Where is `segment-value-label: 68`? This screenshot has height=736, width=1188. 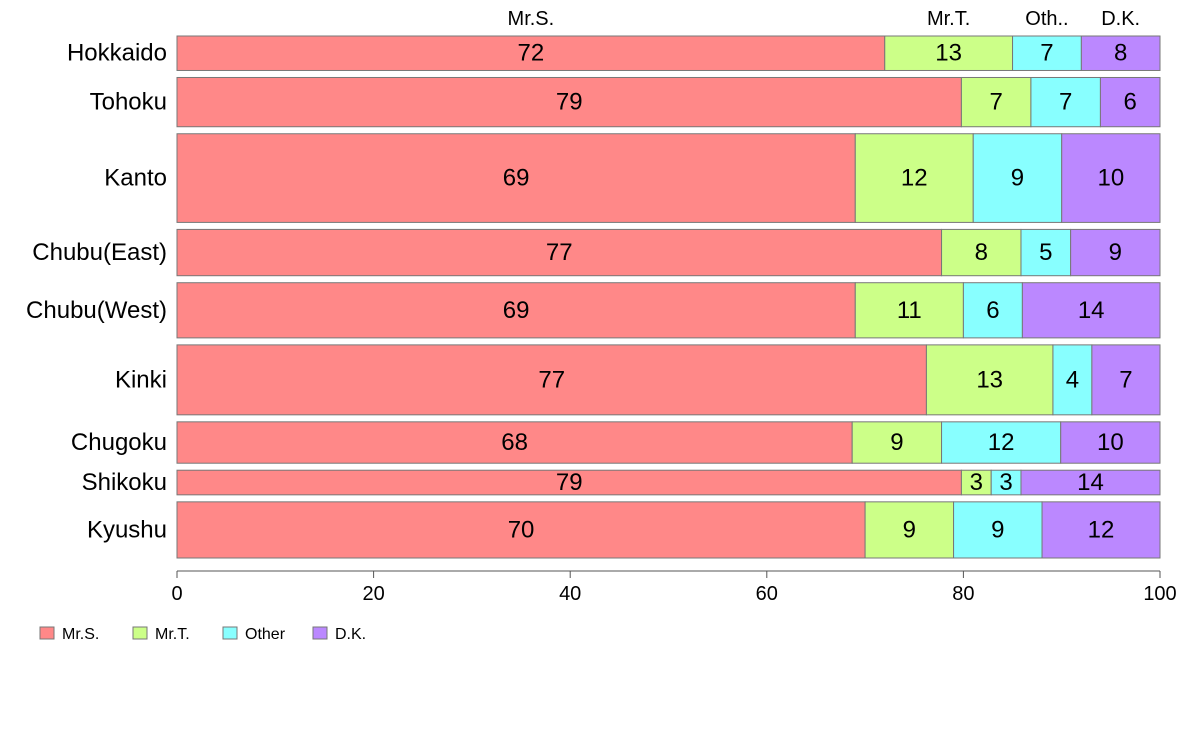
segment-value-label: 68 is located at coordinates (514, 442).